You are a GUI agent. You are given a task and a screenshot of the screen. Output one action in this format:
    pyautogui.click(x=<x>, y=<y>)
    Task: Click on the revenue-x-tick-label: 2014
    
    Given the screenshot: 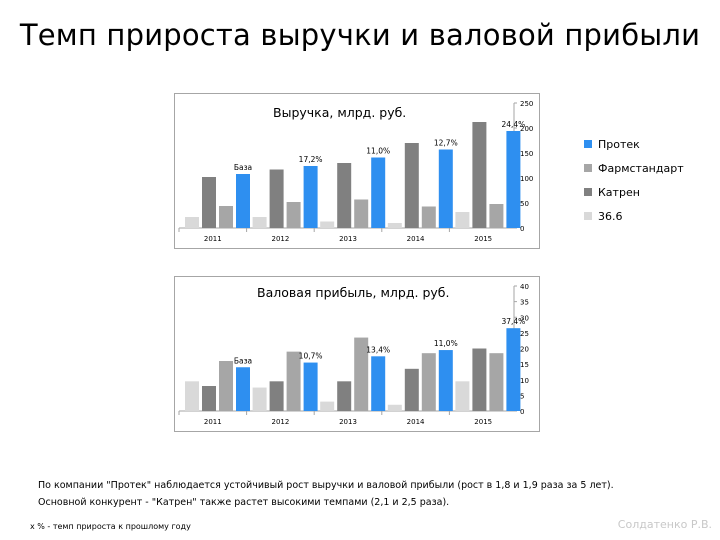 What is the action you would take?
    pyautogui.click(x=416, y=239)
    